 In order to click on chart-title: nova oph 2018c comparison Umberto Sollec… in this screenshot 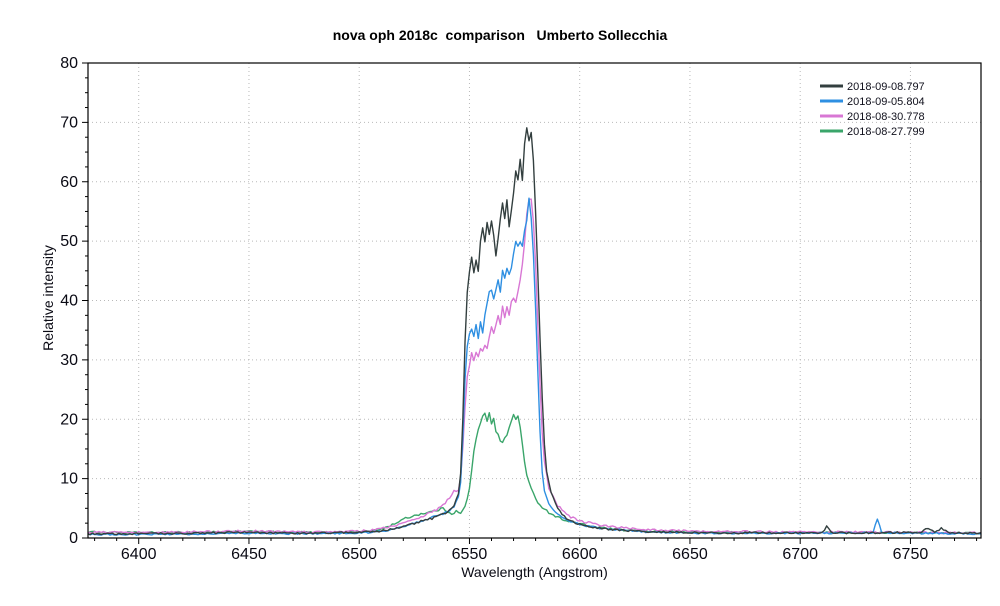, I will do `click(500, 35)`.